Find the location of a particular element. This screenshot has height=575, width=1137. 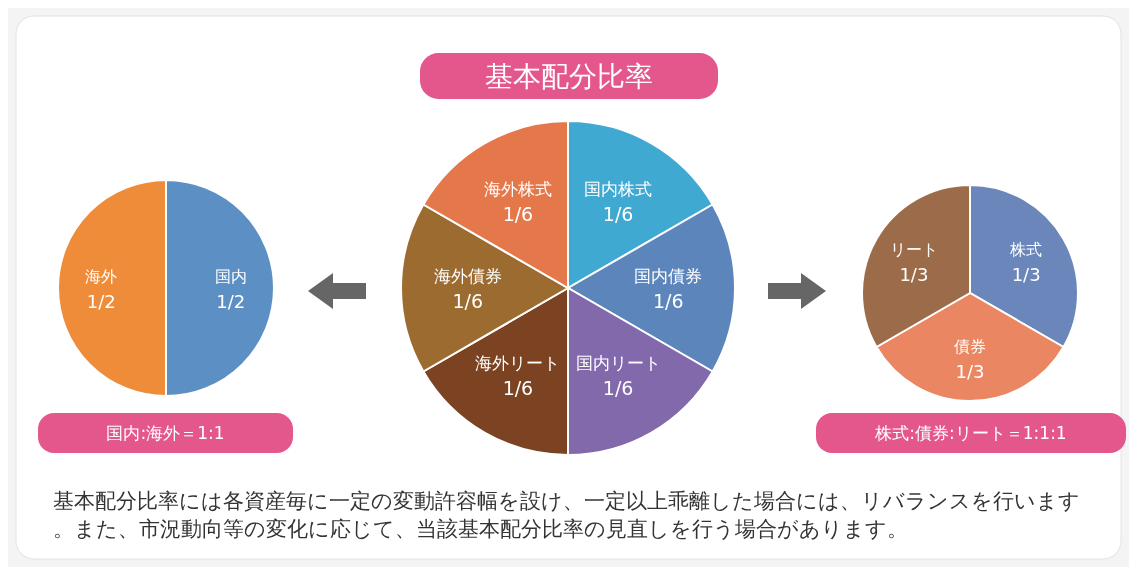

slice-label: 海外 is located at coordinates (101, 276).